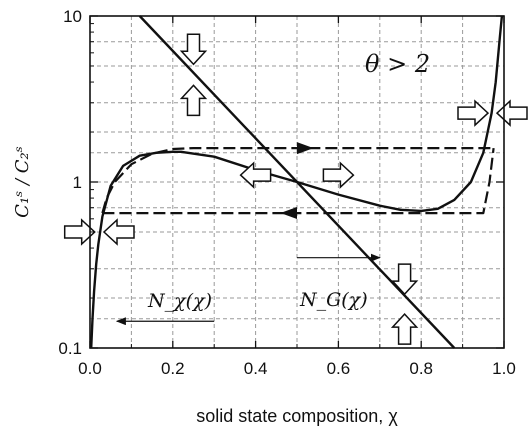  I want to click on x-tick-label: 0.2, so click(173, 368).